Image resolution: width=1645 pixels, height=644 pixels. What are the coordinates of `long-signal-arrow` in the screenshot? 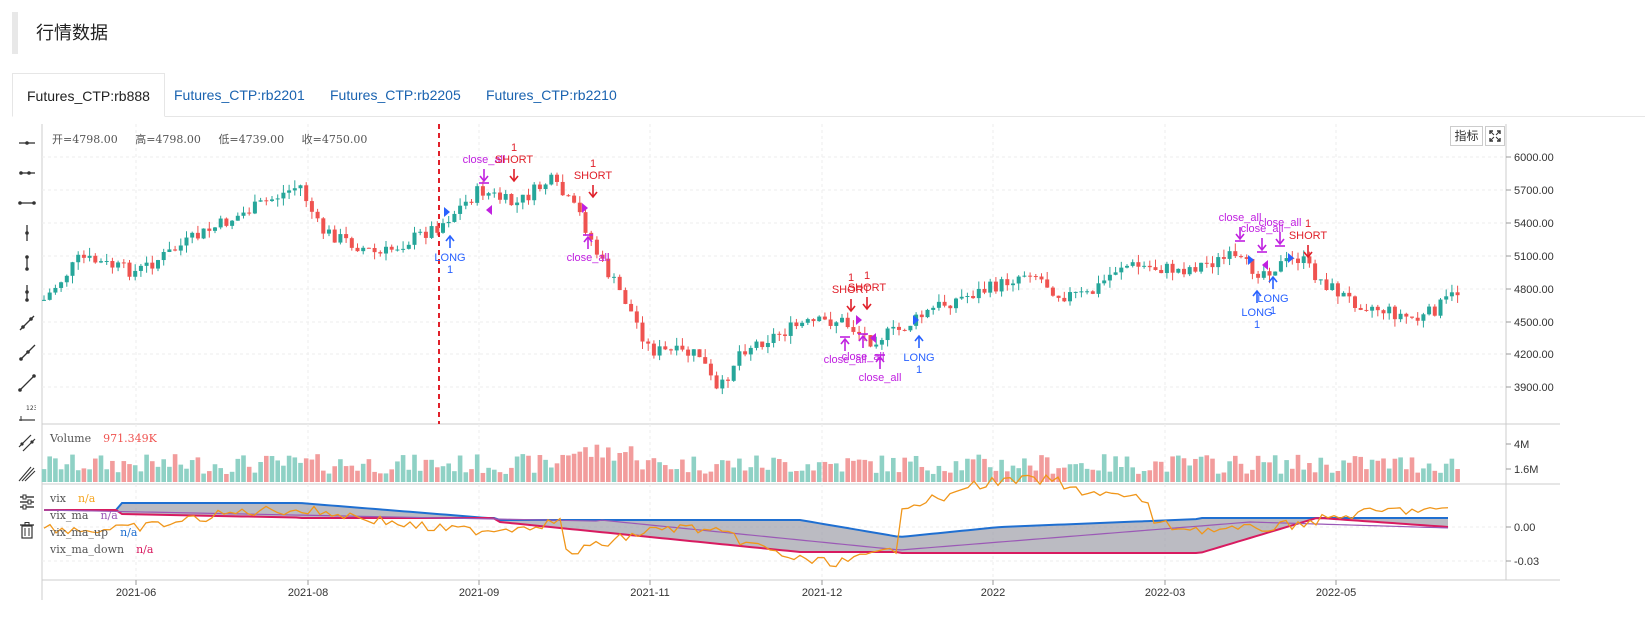 It's located at (1273, 279).